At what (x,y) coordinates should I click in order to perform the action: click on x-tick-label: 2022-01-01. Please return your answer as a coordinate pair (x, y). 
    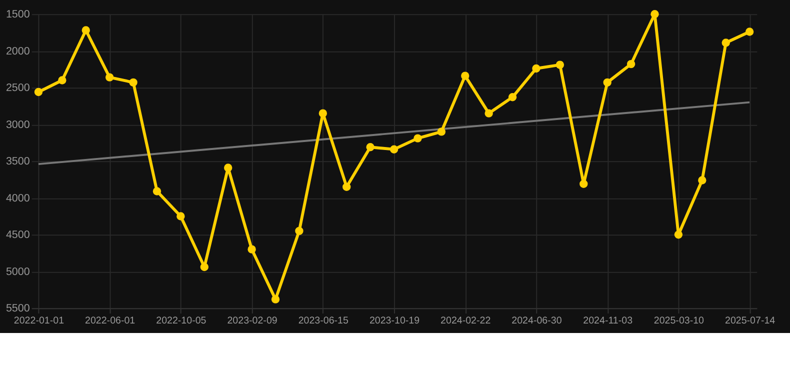
    Looking at the image, I should click on (39, 320).